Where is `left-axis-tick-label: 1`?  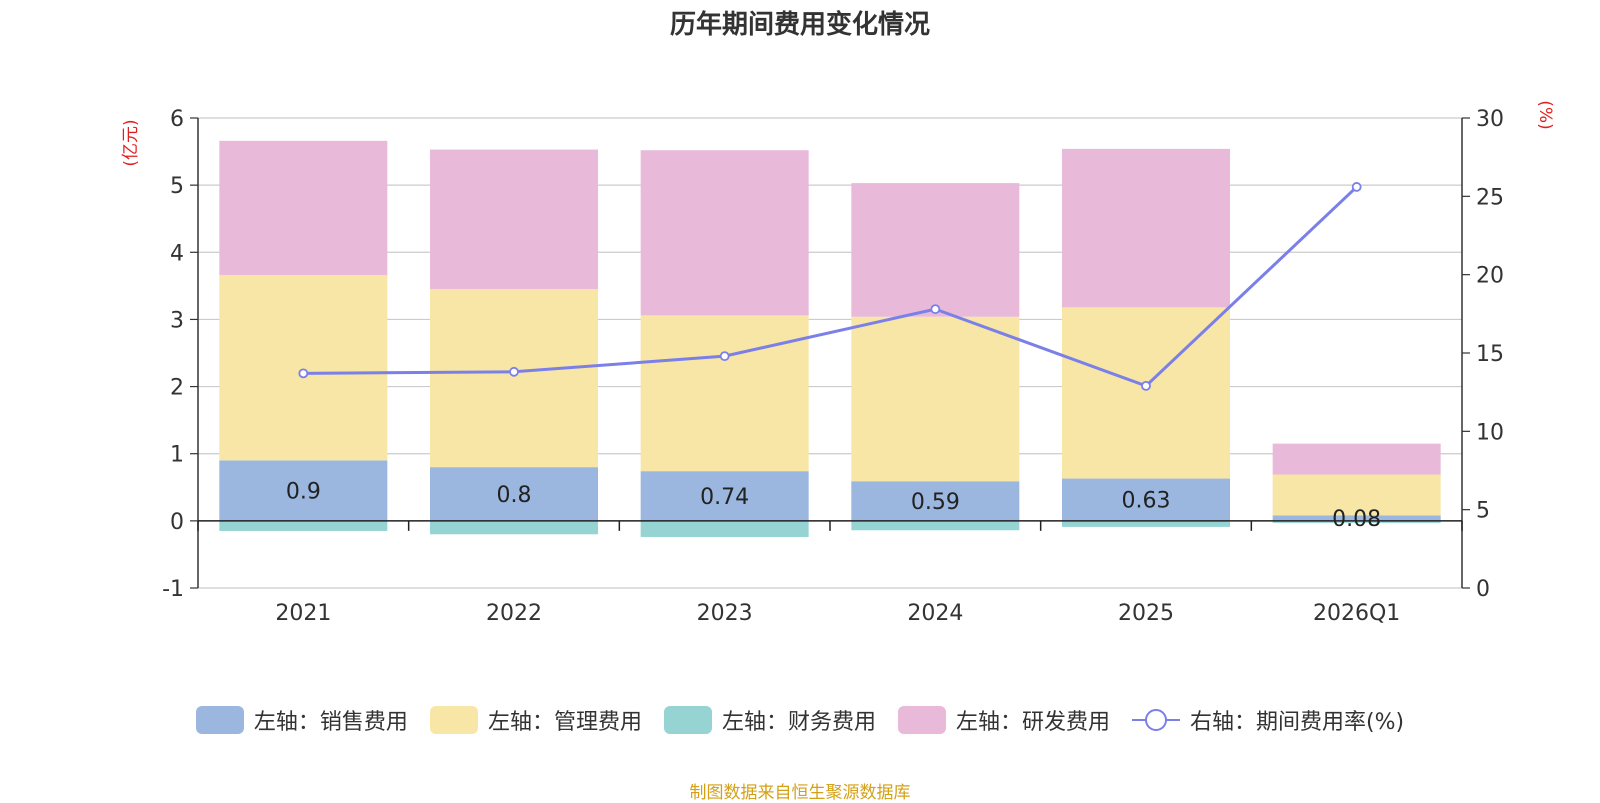
left-axis-tick-label: 1 is located at coordinates (177, 455).